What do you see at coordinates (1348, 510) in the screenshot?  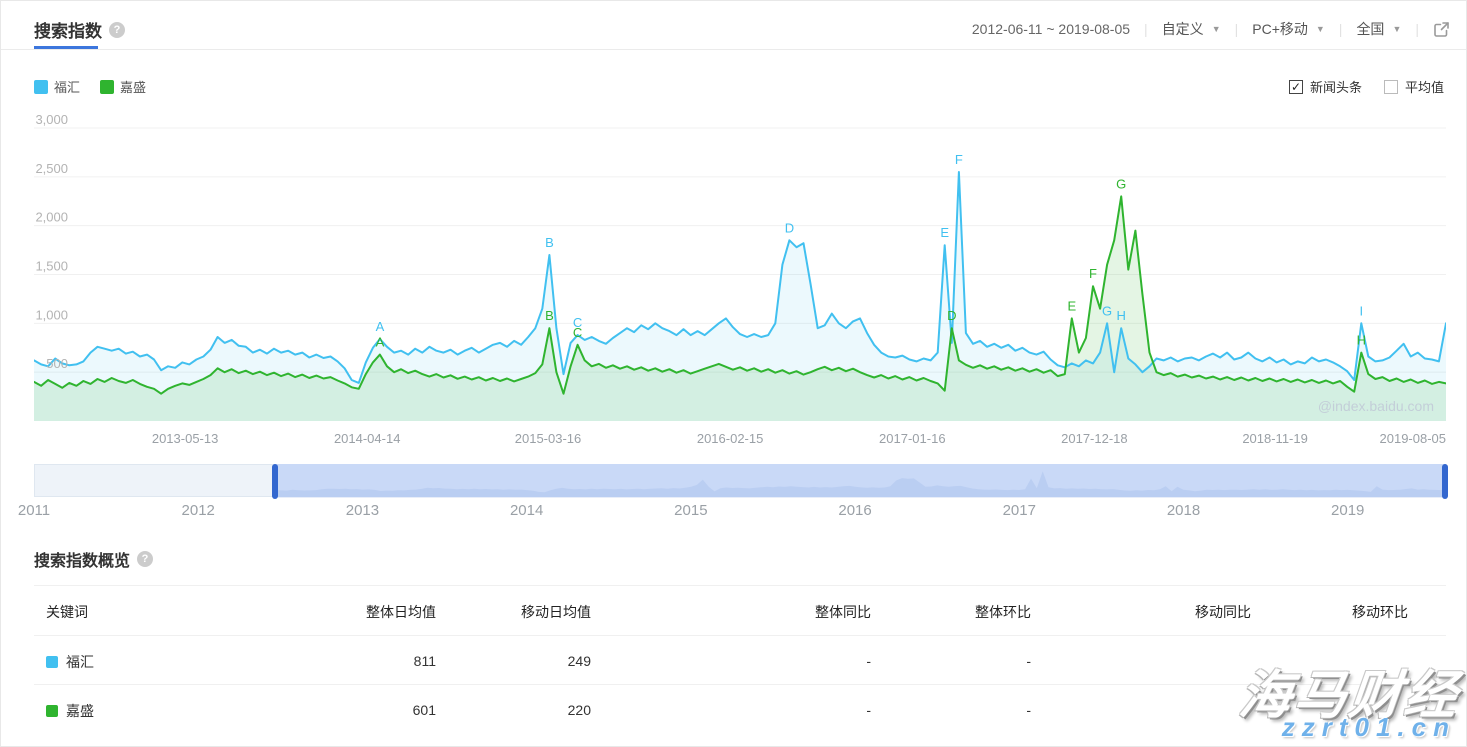 I see `year-label: 2019` at bounding box center [1348, 510].